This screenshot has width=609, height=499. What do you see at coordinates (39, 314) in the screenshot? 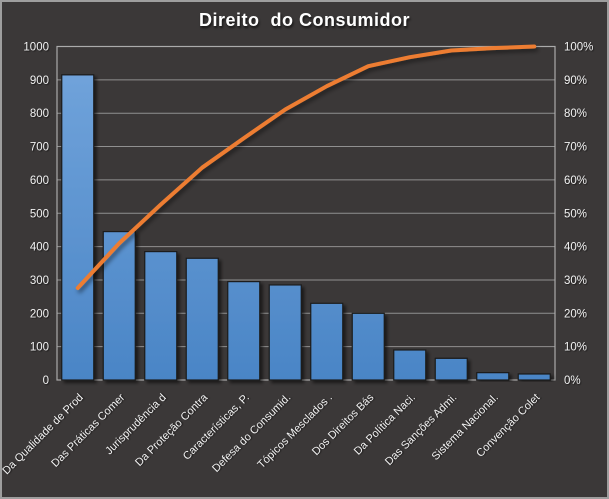
I see `left-axis-tick-label: 200` at bounding box center [39, 314].